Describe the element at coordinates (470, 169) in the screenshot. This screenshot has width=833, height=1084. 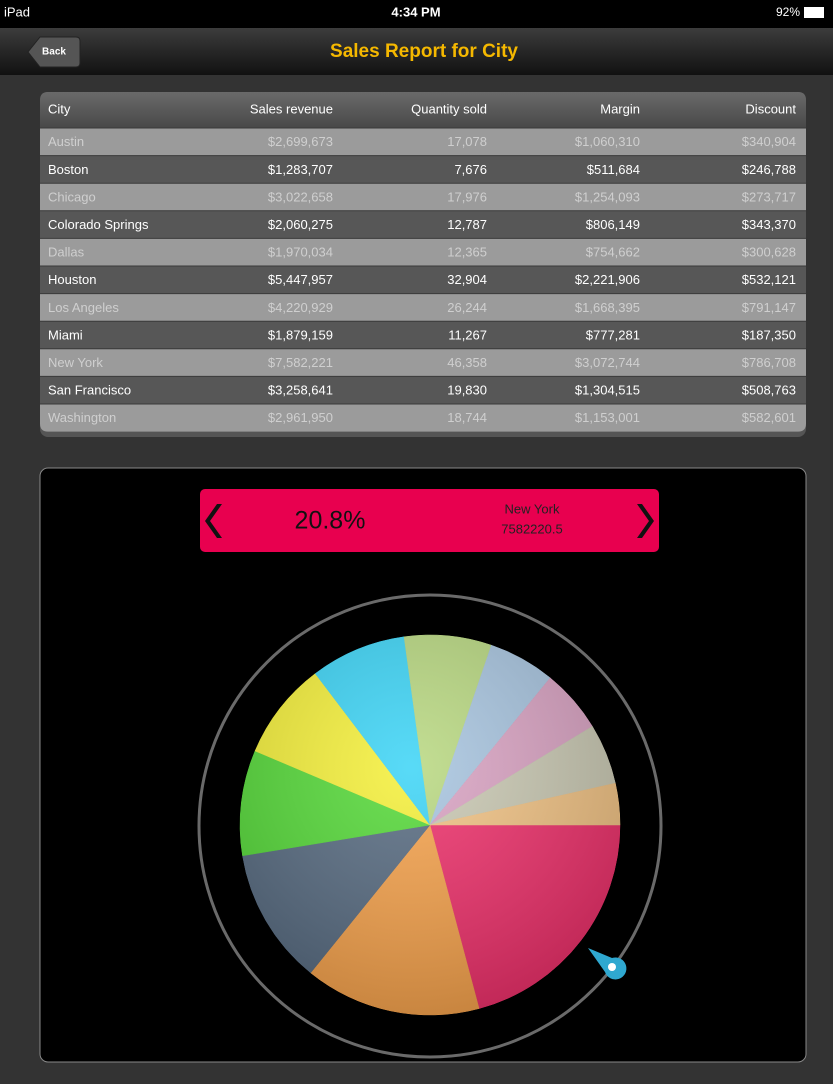
I see `cell: 7,676` at that location.